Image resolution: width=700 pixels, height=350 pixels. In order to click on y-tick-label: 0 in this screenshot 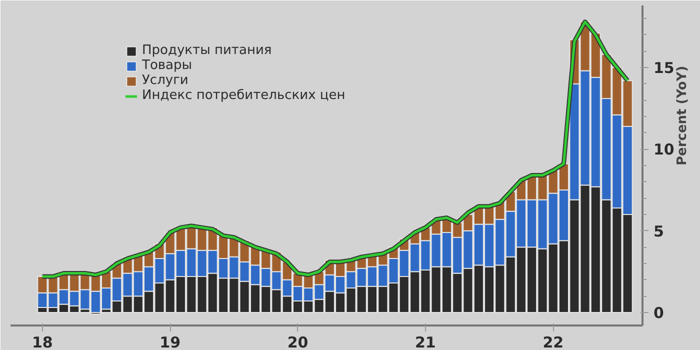, I will do `click(659, 313)`.